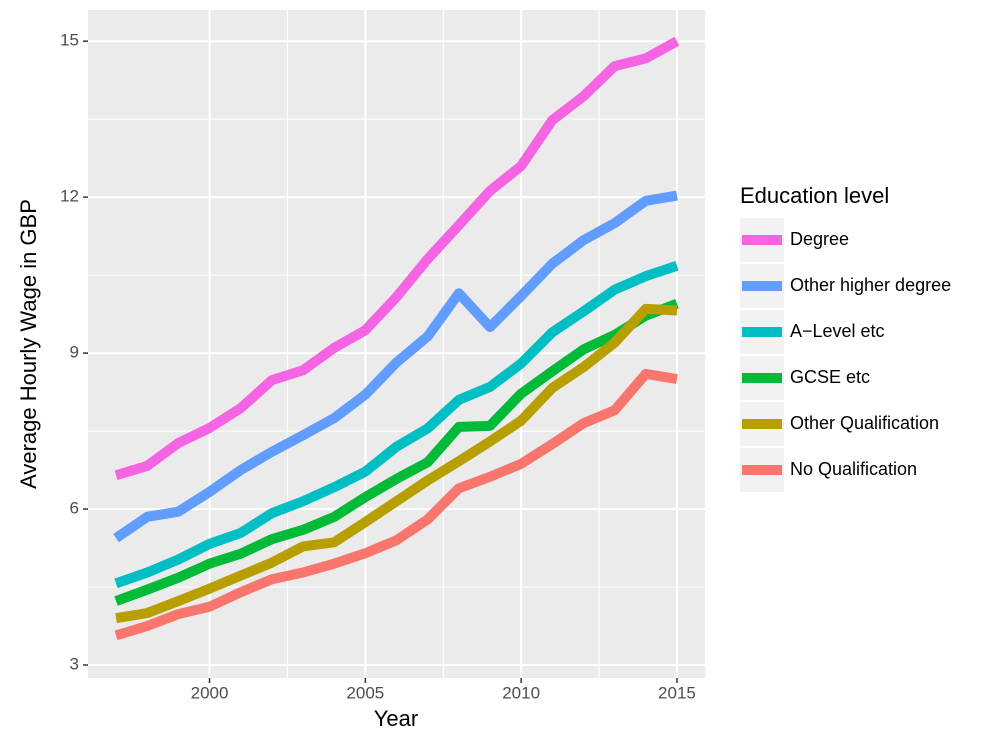 This screenshot has width=1008, height=736. I want to click on y-tick-label: 15, so click(69, 40).